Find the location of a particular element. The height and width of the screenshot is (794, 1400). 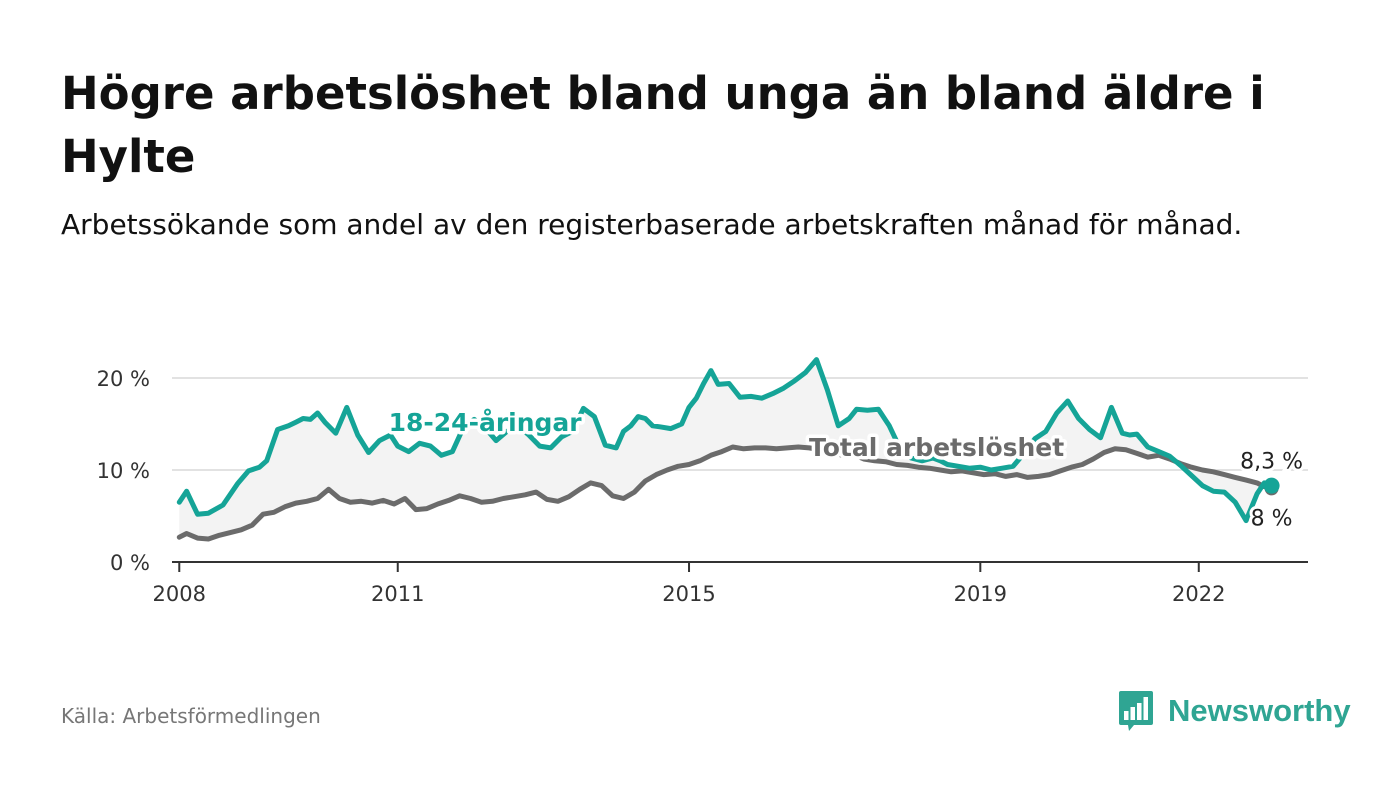

series-line-total is located at coordinates (725, 493).